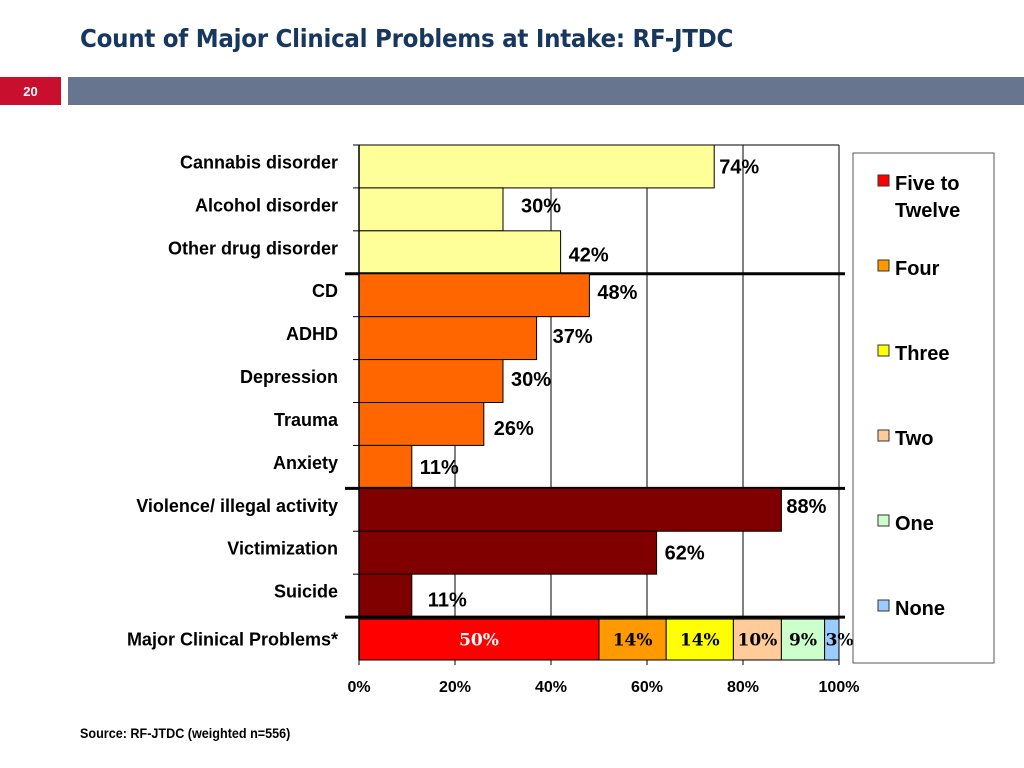 This screenshot has width=1024, height=768. What do you see at coordinates (455, 687) in the screenshot?
I see `x-tick-label: 20%` at bounding box center [455, 687].